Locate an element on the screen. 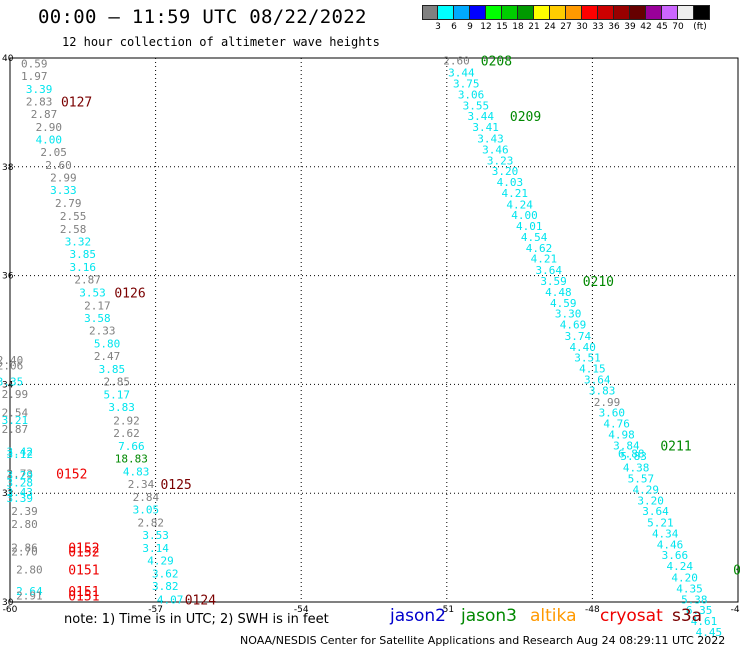  color-scale-label: 42 is located at coordinates (646, 27).